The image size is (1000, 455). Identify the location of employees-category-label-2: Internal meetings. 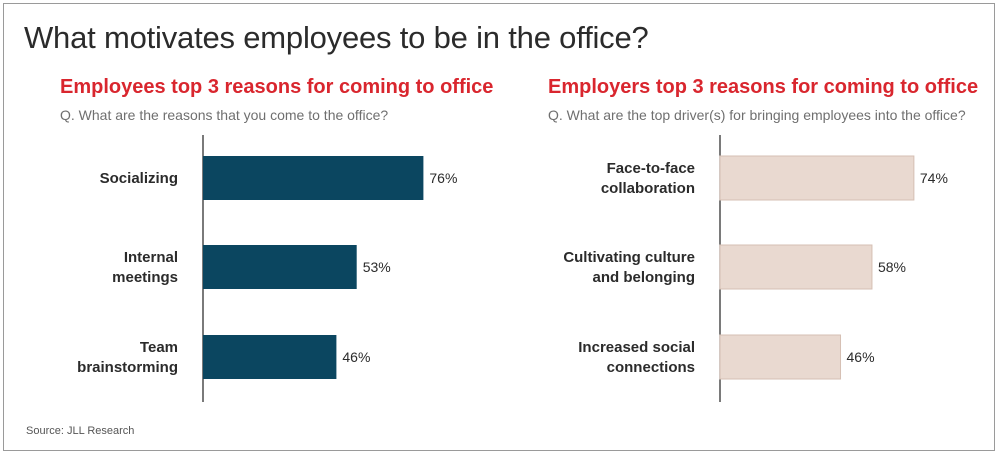
(145, 267).